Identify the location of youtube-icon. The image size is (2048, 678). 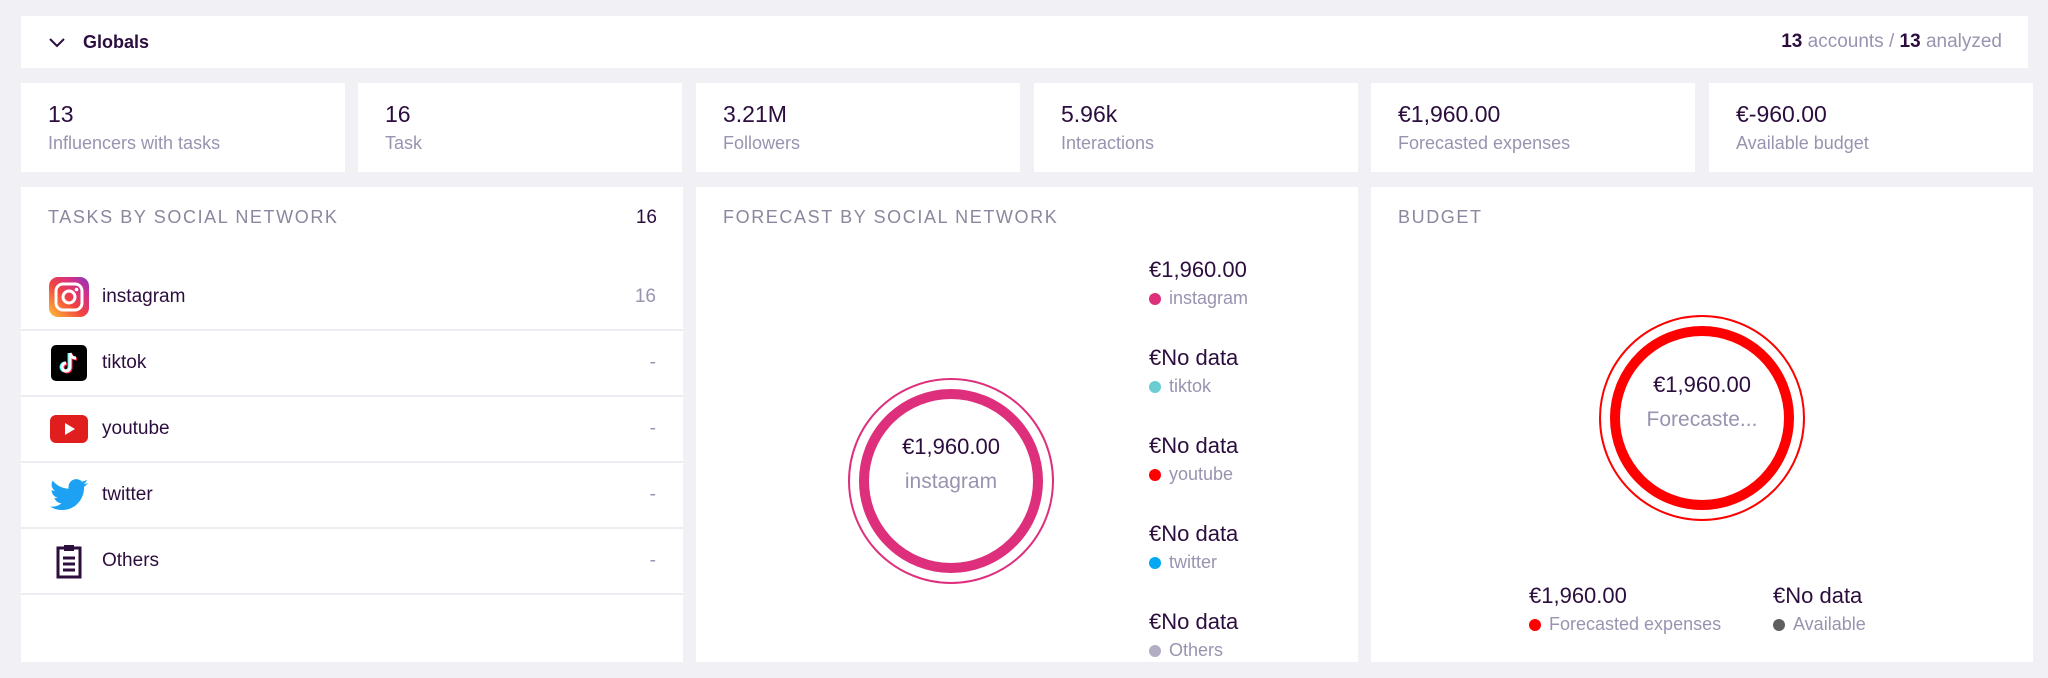
(69, 429).